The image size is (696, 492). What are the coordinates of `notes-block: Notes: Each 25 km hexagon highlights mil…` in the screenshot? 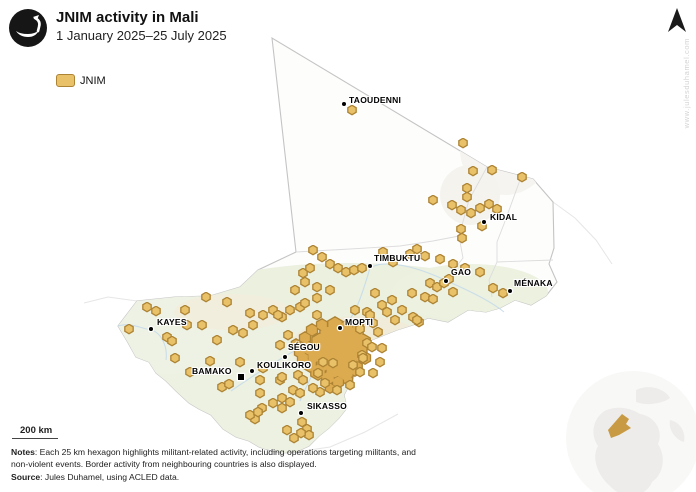 It's located at (223, 465).